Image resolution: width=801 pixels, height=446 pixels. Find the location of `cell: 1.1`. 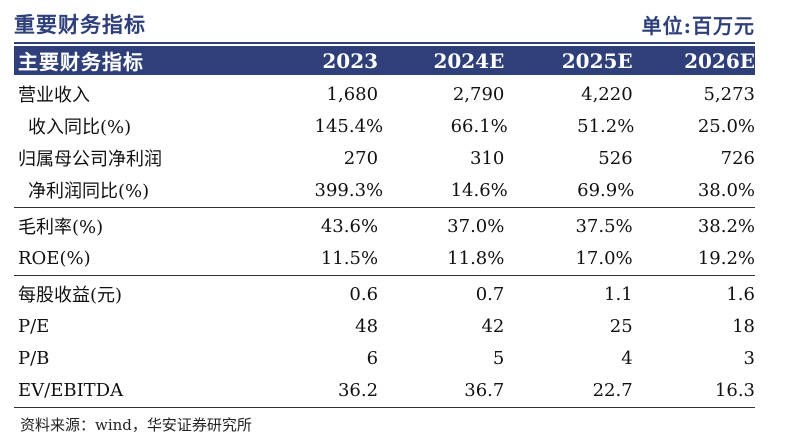

cell: 1.1 is located at coordinates (618, 294).